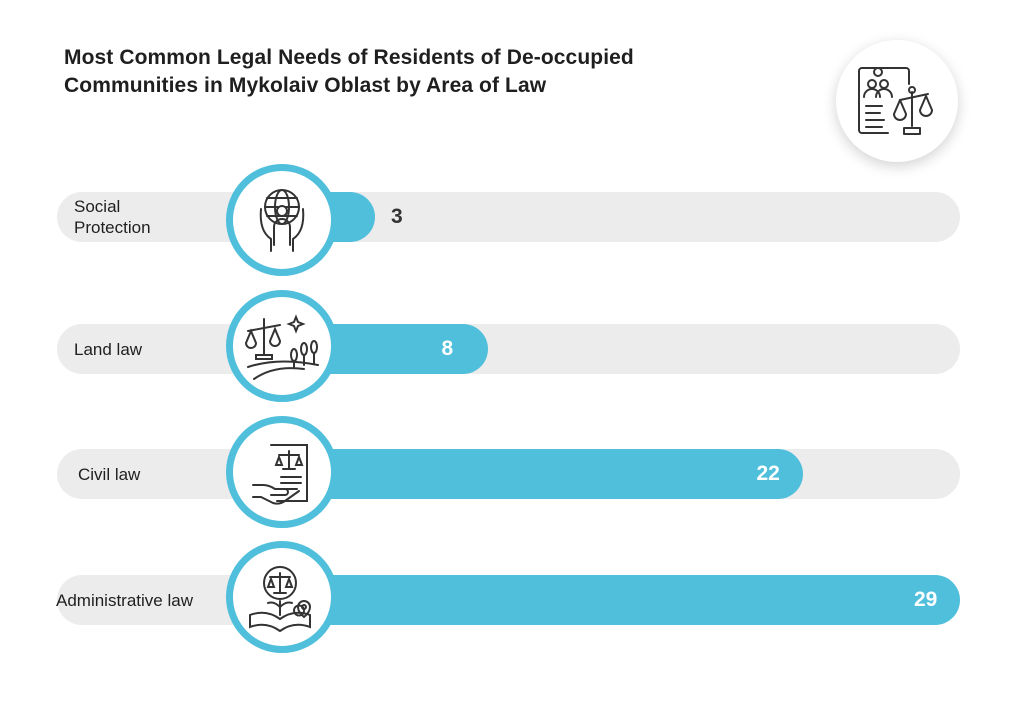 This screenshot has height=712, width=1024. I want to click on scales-book-location-icon, so click(282, 597).